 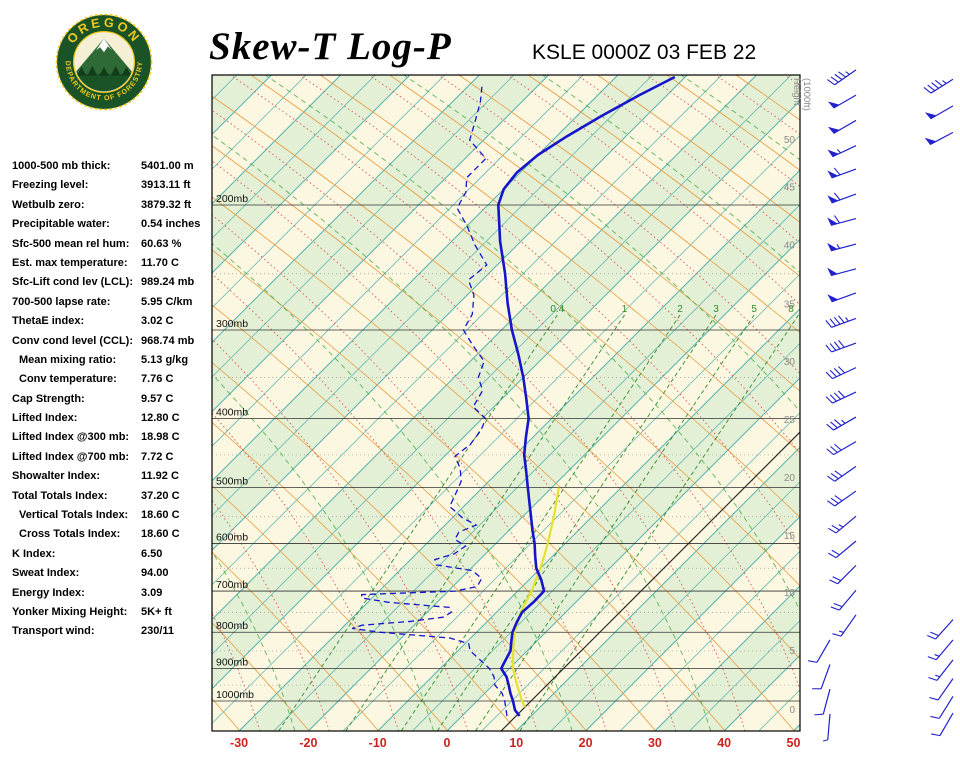 What do you see at coordinates (235, 695) in the screenshot?
I see `pressure-label: 1000mb` at bounding box center [235, 695].